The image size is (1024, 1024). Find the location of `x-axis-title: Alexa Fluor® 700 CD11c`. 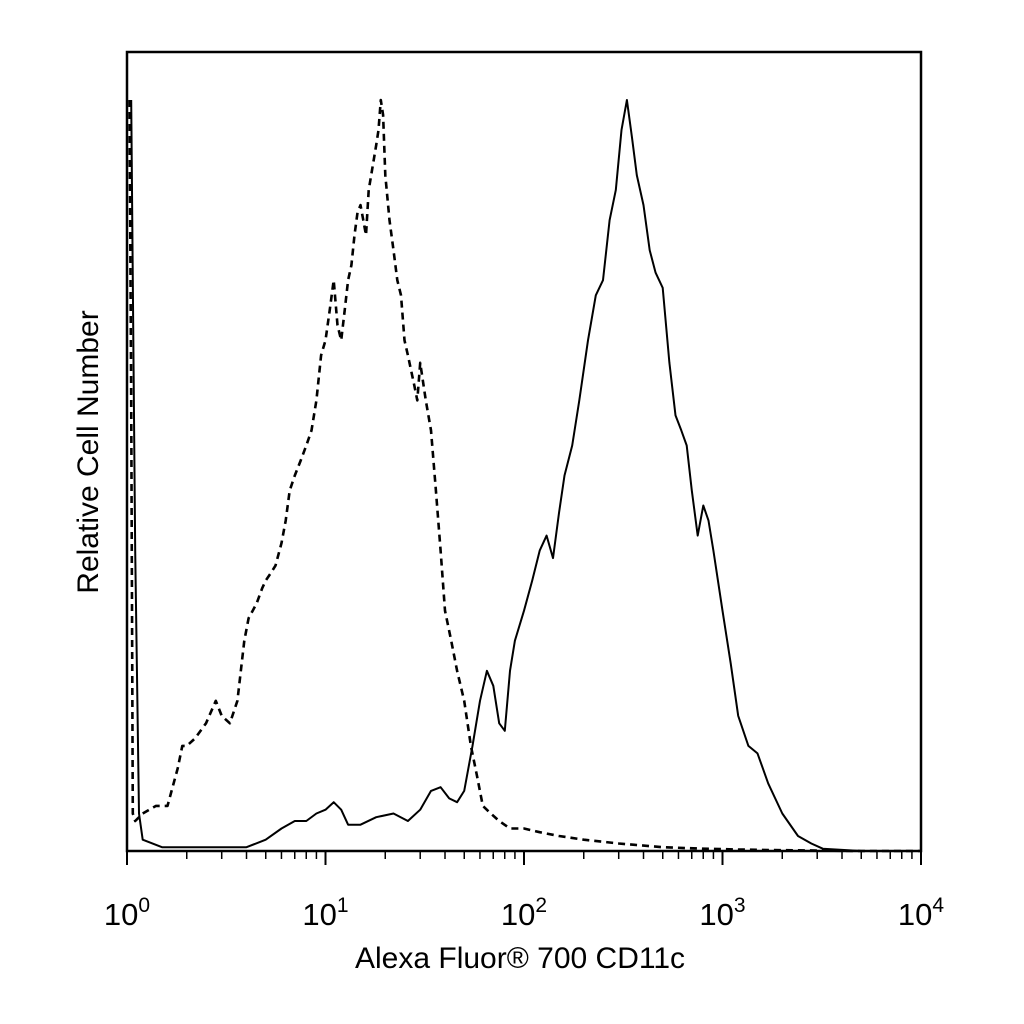

x-axis-title: Alexa Fluor® 700 CD11c is located at coordinates (520, 958).